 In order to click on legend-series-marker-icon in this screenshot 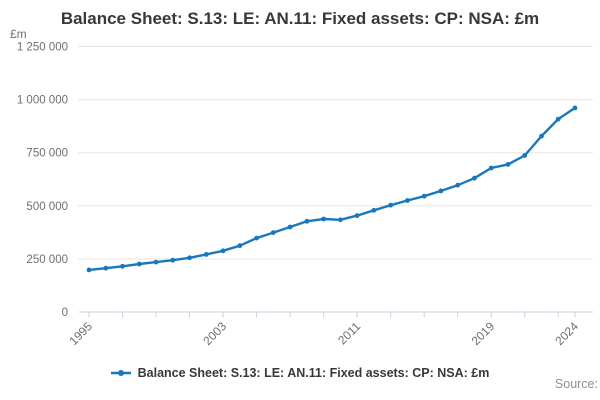, I will do `click(120, 373)`.